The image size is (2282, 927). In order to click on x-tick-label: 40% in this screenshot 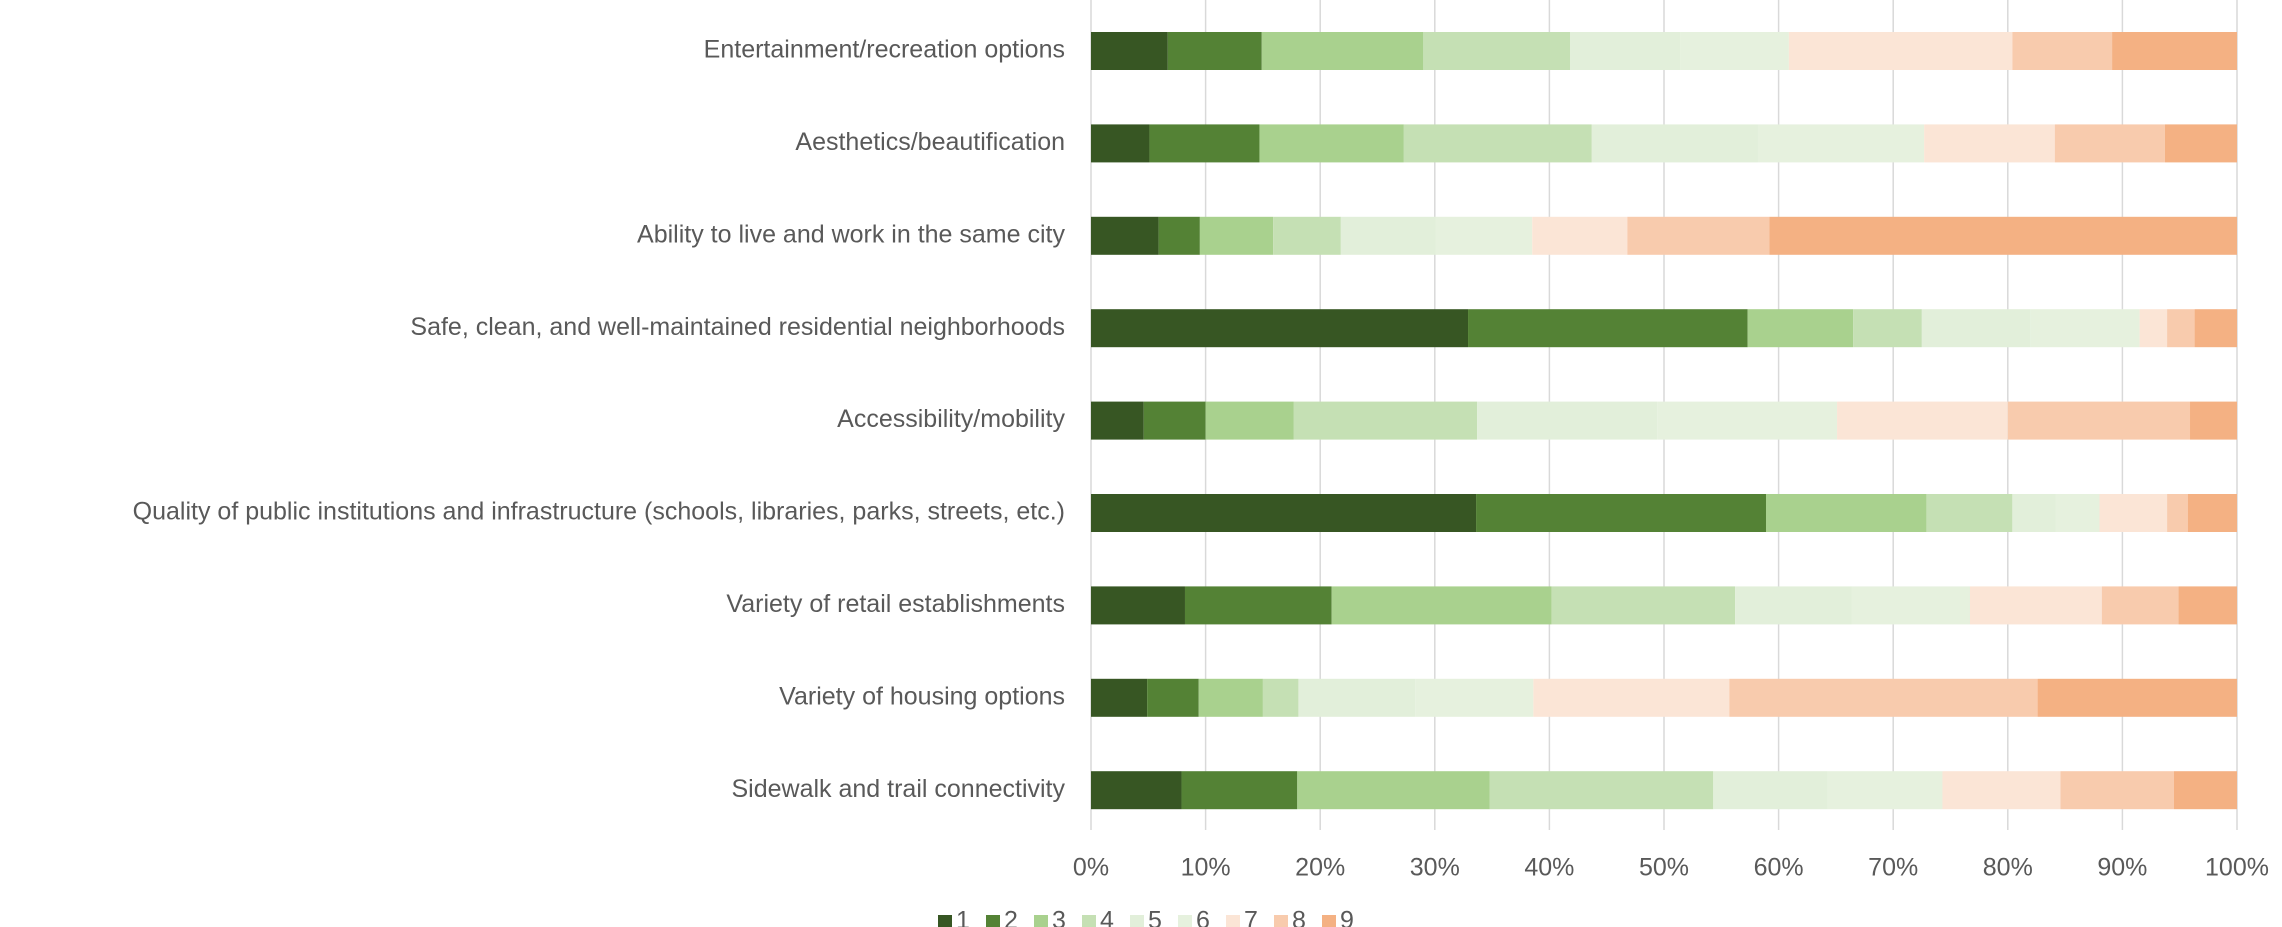, I will do `click(1549, 868)`.